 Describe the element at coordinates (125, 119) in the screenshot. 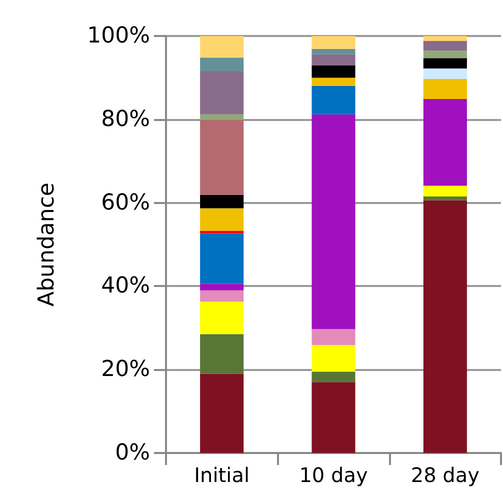

I see `y-tick-label: 80%` at that location.